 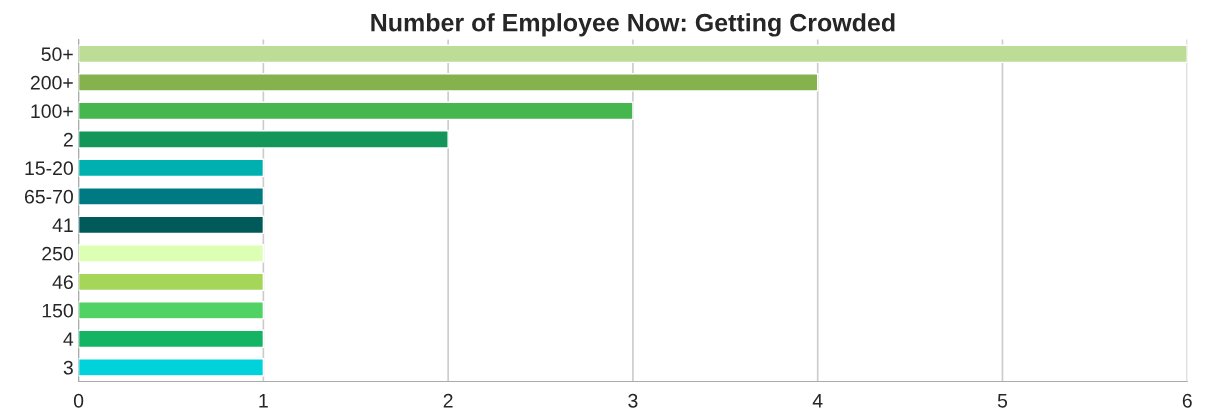 I want to click on y-tick-label: 50+, so click(x=57, y=54).